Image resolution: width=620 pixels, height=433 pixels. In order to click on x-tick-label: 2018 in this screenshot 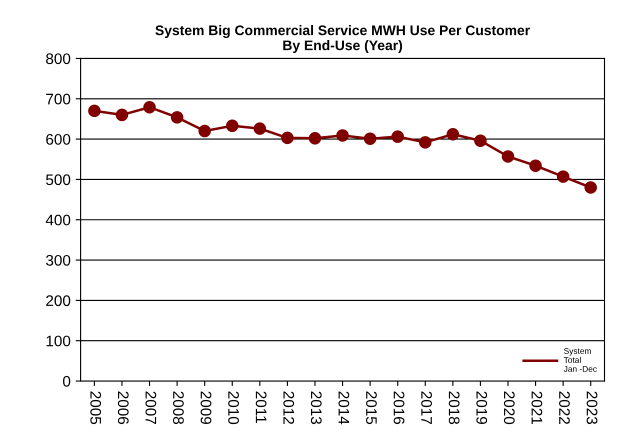, I will do `click(454, 408)`.